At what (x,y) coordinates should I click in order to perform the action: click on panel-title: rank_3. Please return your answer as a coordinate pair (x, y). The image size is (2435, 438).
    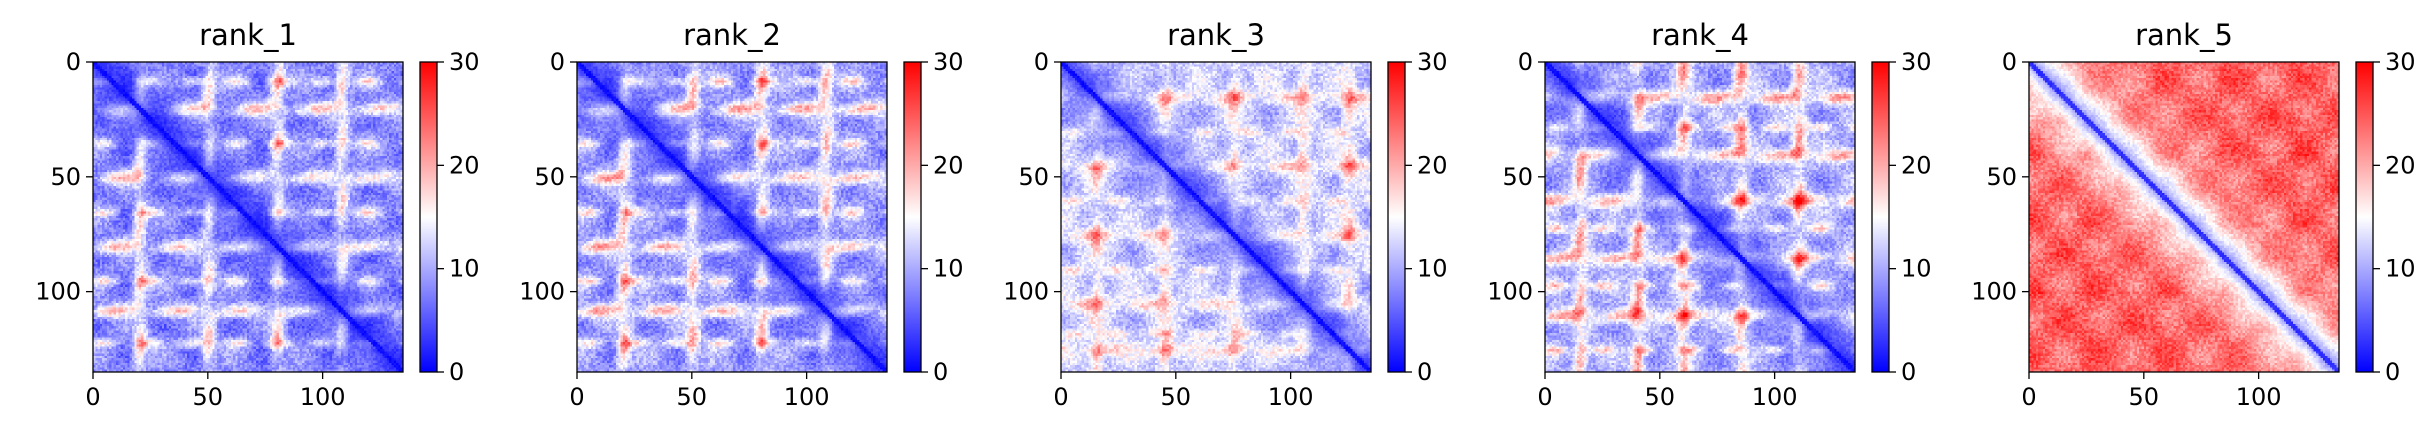
    Looking at the image, I should click on (1216, 35).